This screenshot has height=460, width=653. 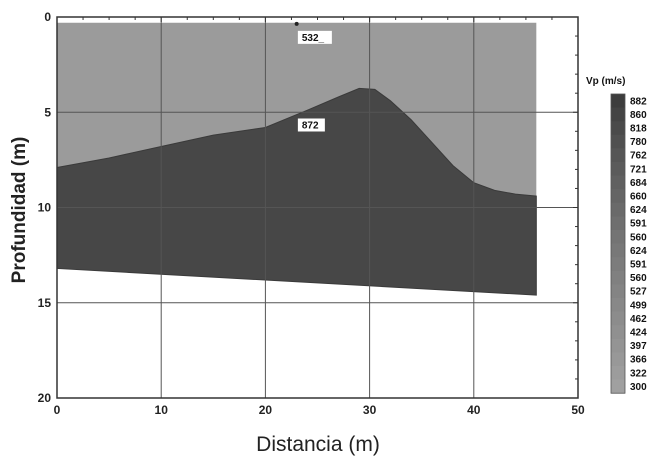 What do you see at coordinates (578, 410) in the screenshot?
I see `x-tick-label: 50` at bounding box center [578, 410].